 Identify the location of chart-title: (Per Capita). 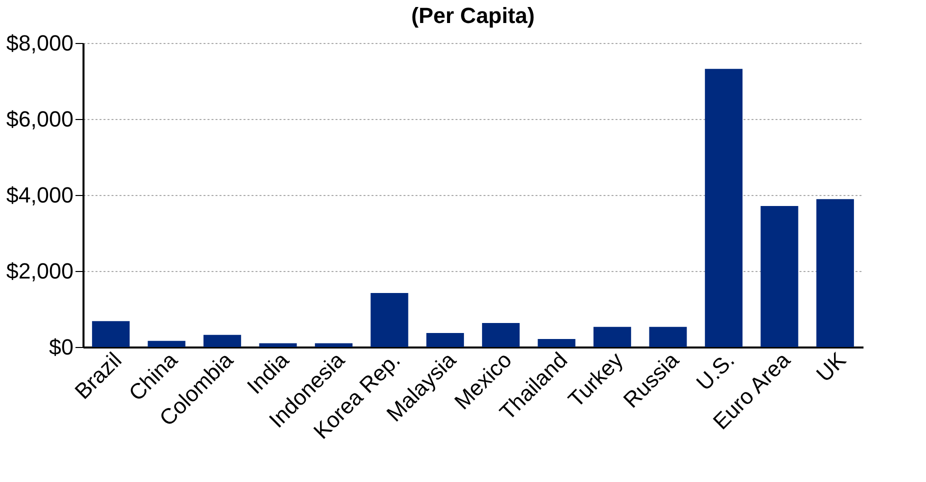
(473, 15).